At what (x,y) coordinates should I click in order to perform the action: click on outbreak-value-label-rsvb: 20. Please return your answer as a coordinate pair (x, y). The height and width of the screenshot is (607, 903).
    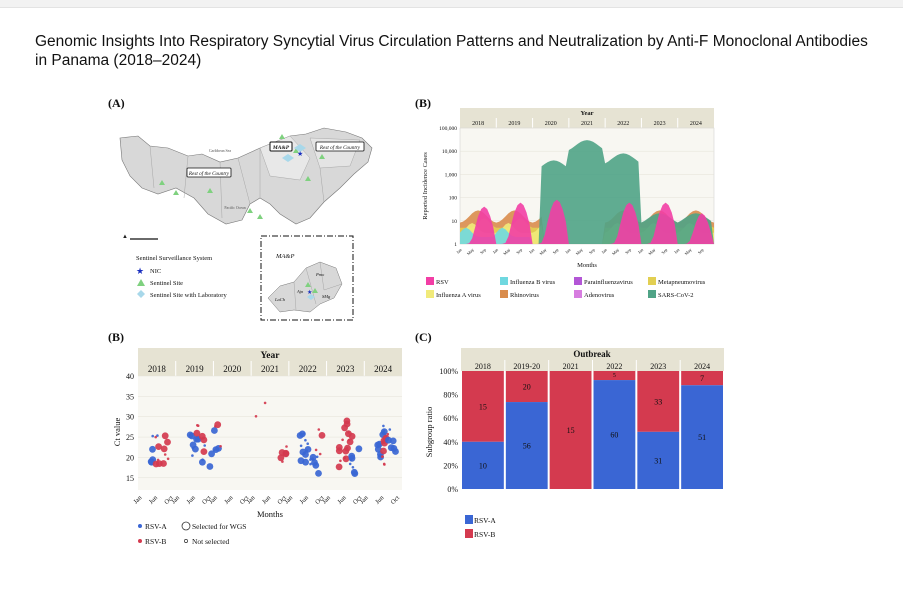
    Looking at the image, I should click on (527, 387).